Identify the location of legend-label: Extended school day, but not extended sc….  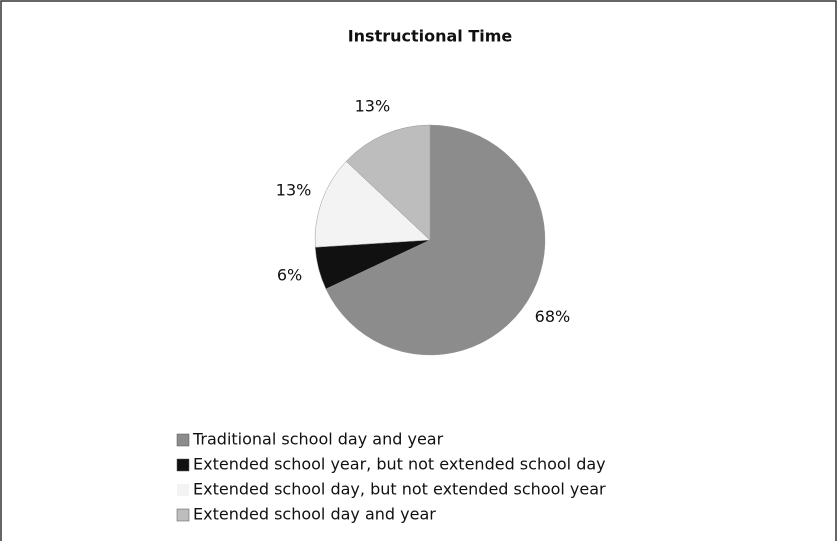
(399, 489).